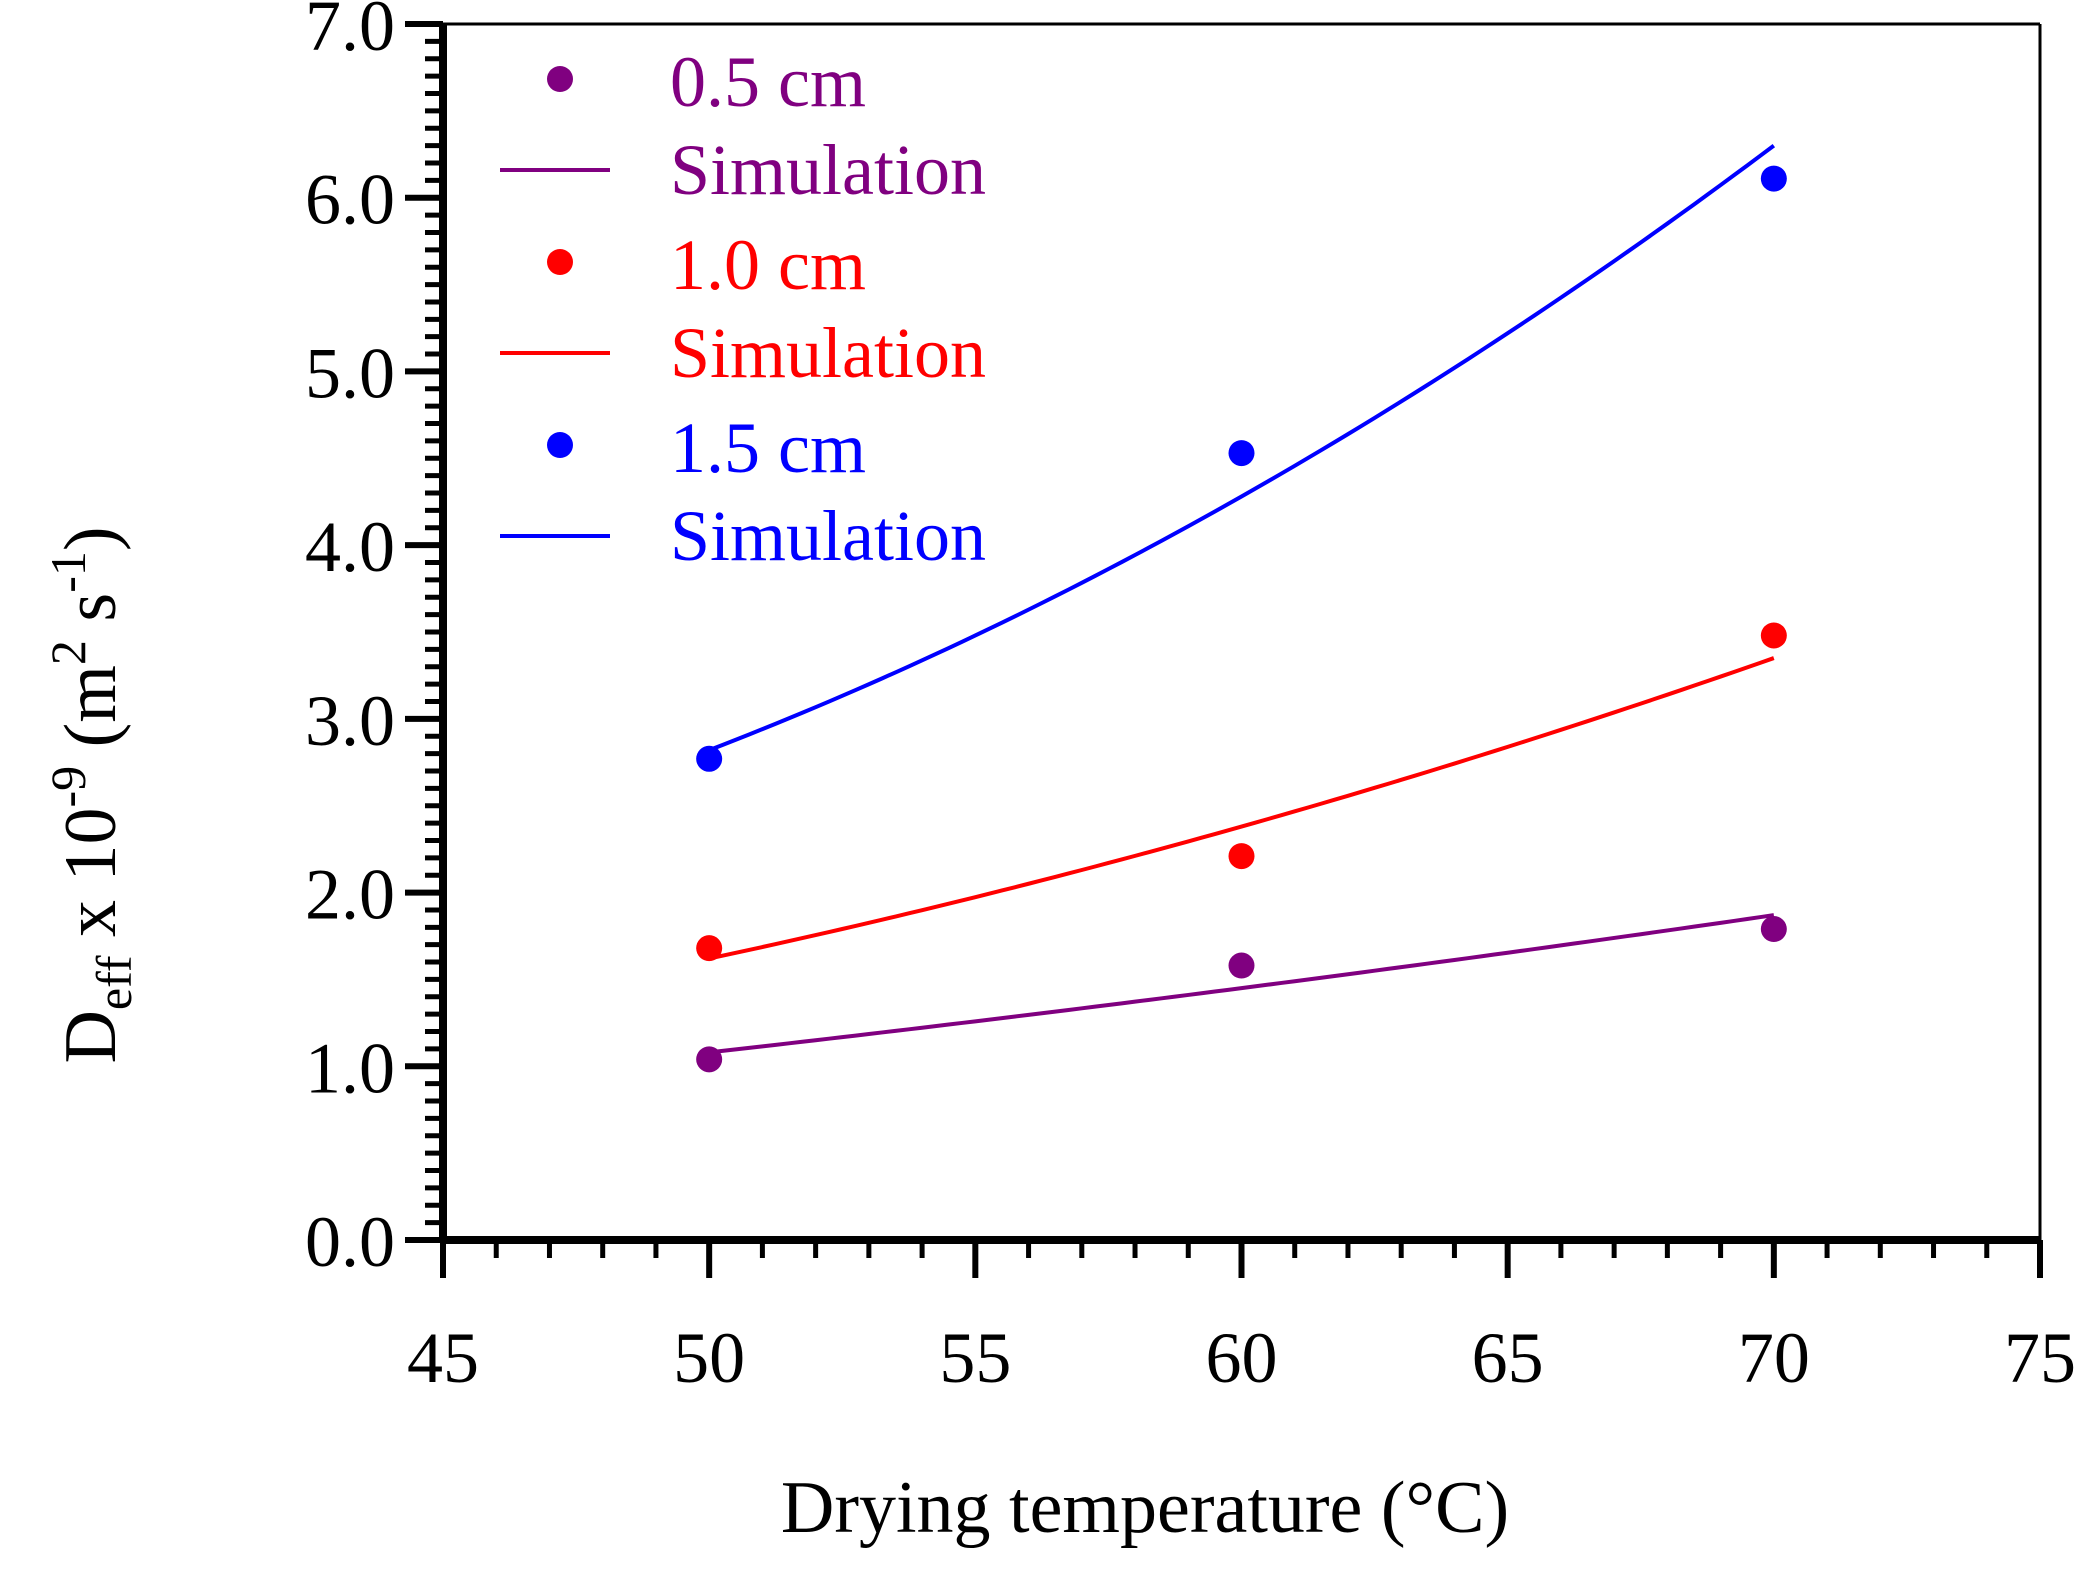 This screenshot has width=2092, height=1572. I want to click on simulation-line-0-5-cm, so click(1241, 984).